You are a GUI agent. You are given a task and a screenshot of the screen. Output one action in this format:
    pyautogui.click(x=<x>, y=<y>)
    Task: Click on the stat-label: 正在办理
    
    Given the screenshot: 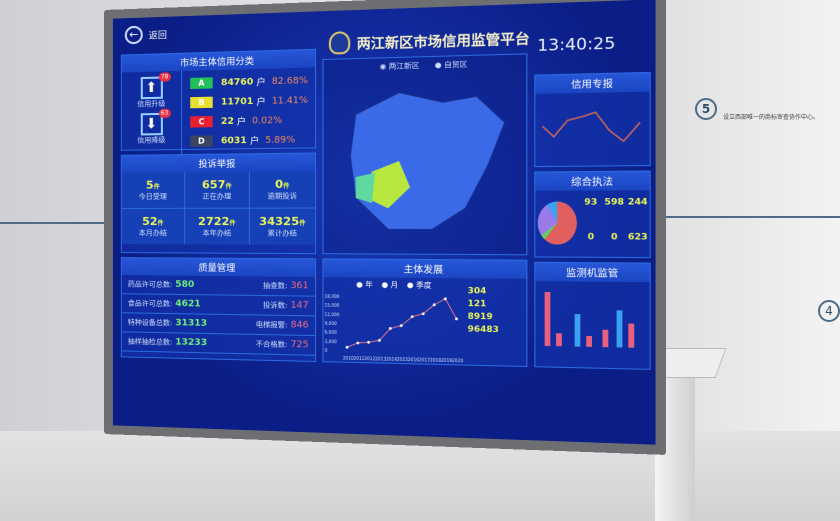 What is the action you would take?
    pyautogui.click(x=217, y=196)
    